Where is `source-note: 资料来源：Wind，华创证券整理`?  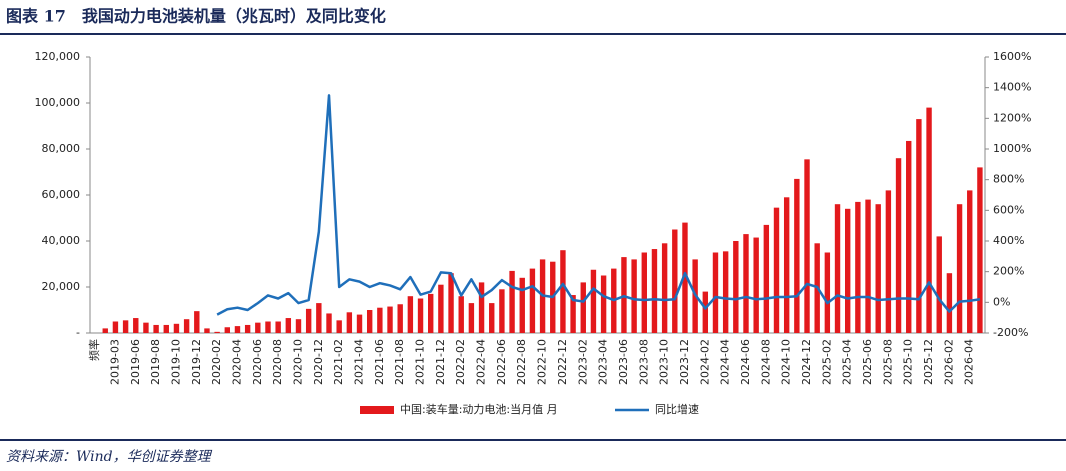
source-note: 资料来源：Wind，华创证券整理 is located at coordinates (109, 457).